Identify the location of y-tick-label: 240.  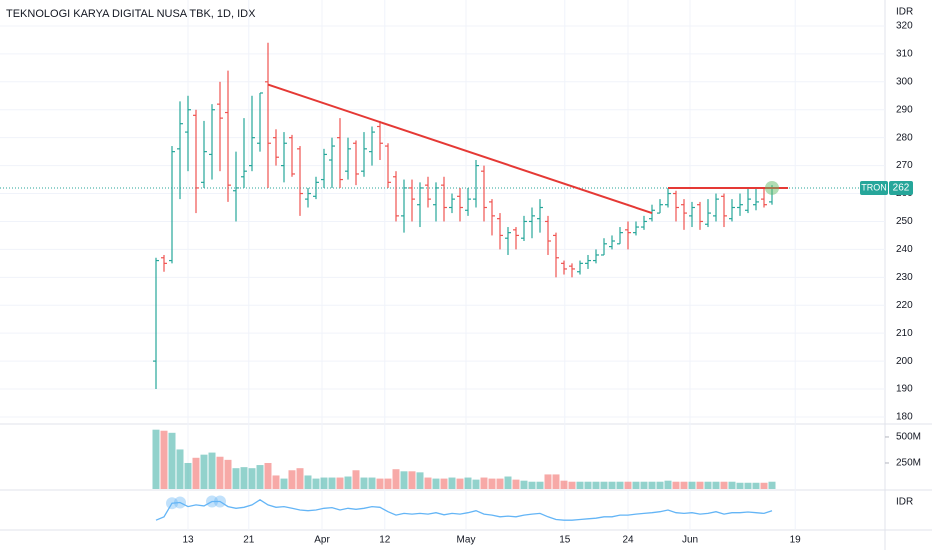
(904, 249).